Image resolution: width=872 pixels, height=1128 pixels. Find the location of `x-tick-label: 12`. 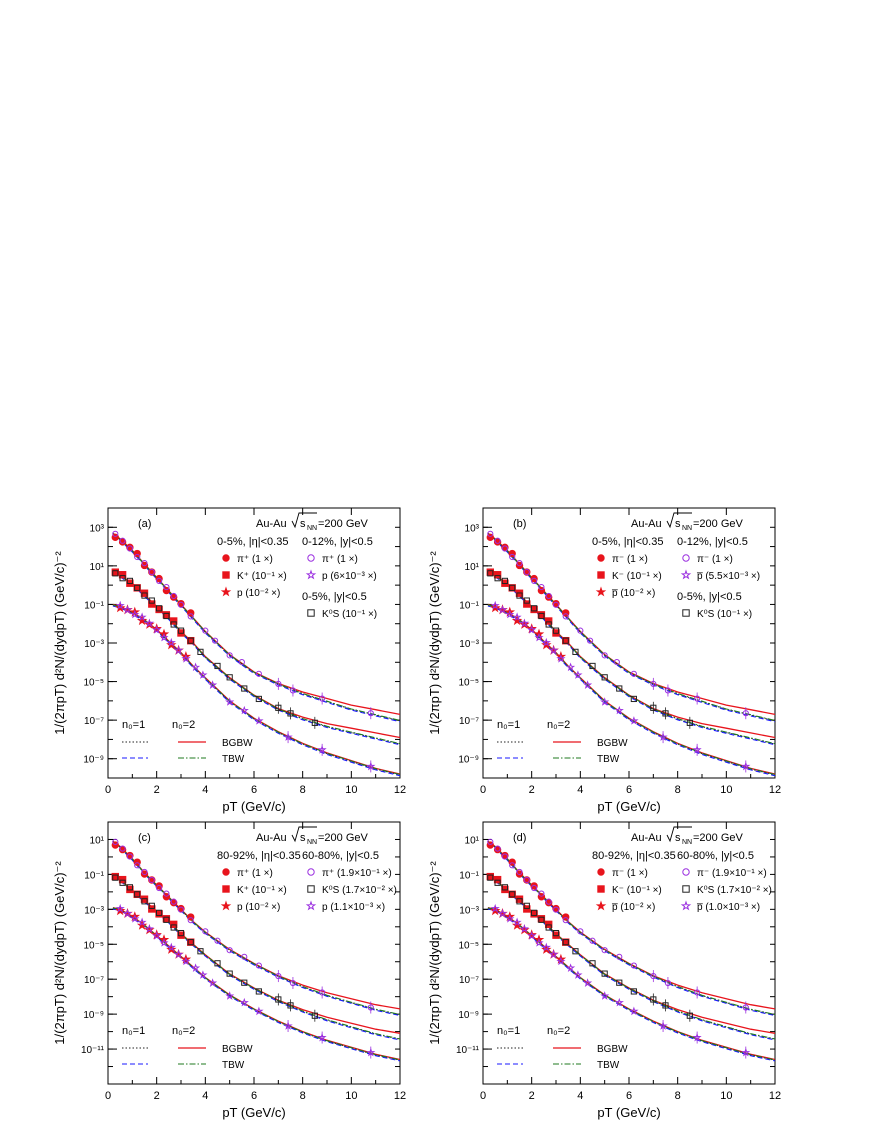

x-tick-label: 12 is located at coordinates (775, 790).